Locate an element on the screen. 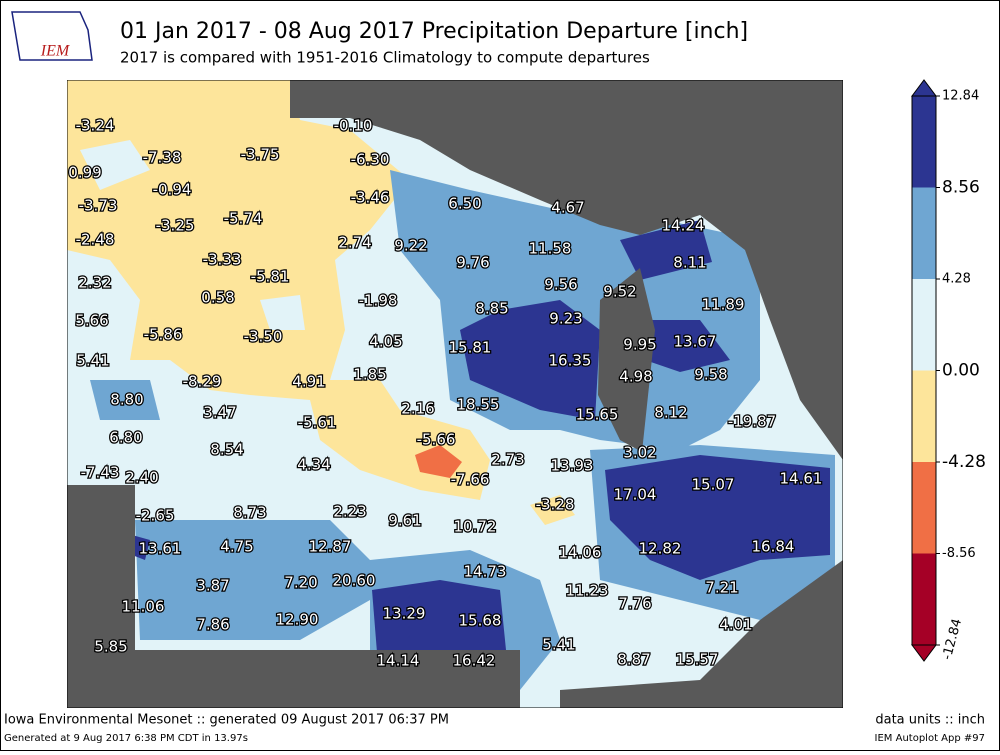 This screenshot has width=1000, height=755. station-value: 7.20 is located at coordinates (300, 583).